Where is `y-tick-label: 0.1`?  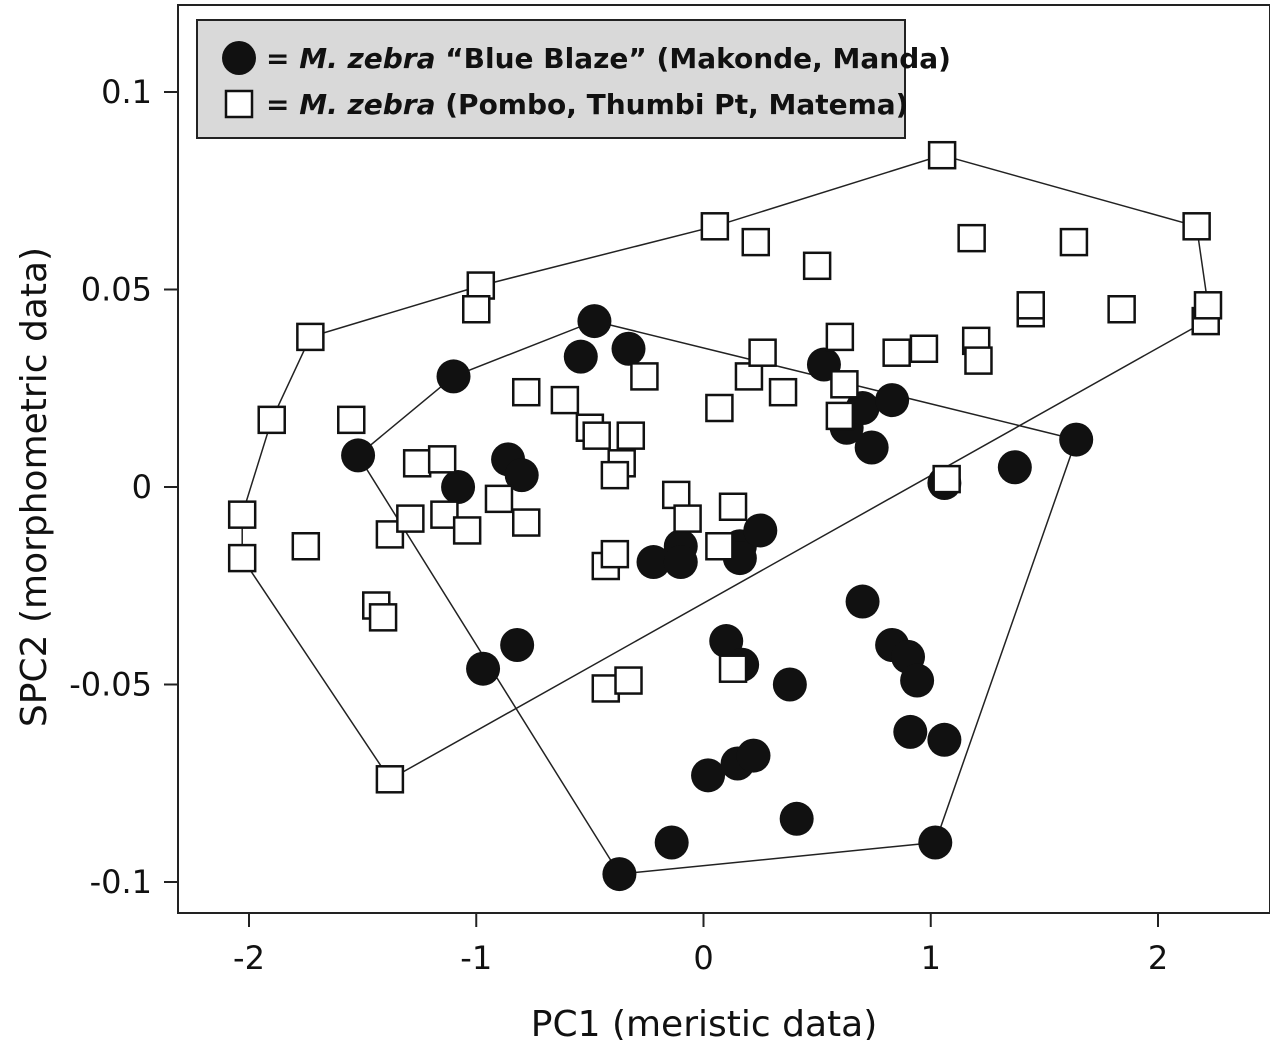 y-tick-label: 0.1 is located at coordinates (126, 92).